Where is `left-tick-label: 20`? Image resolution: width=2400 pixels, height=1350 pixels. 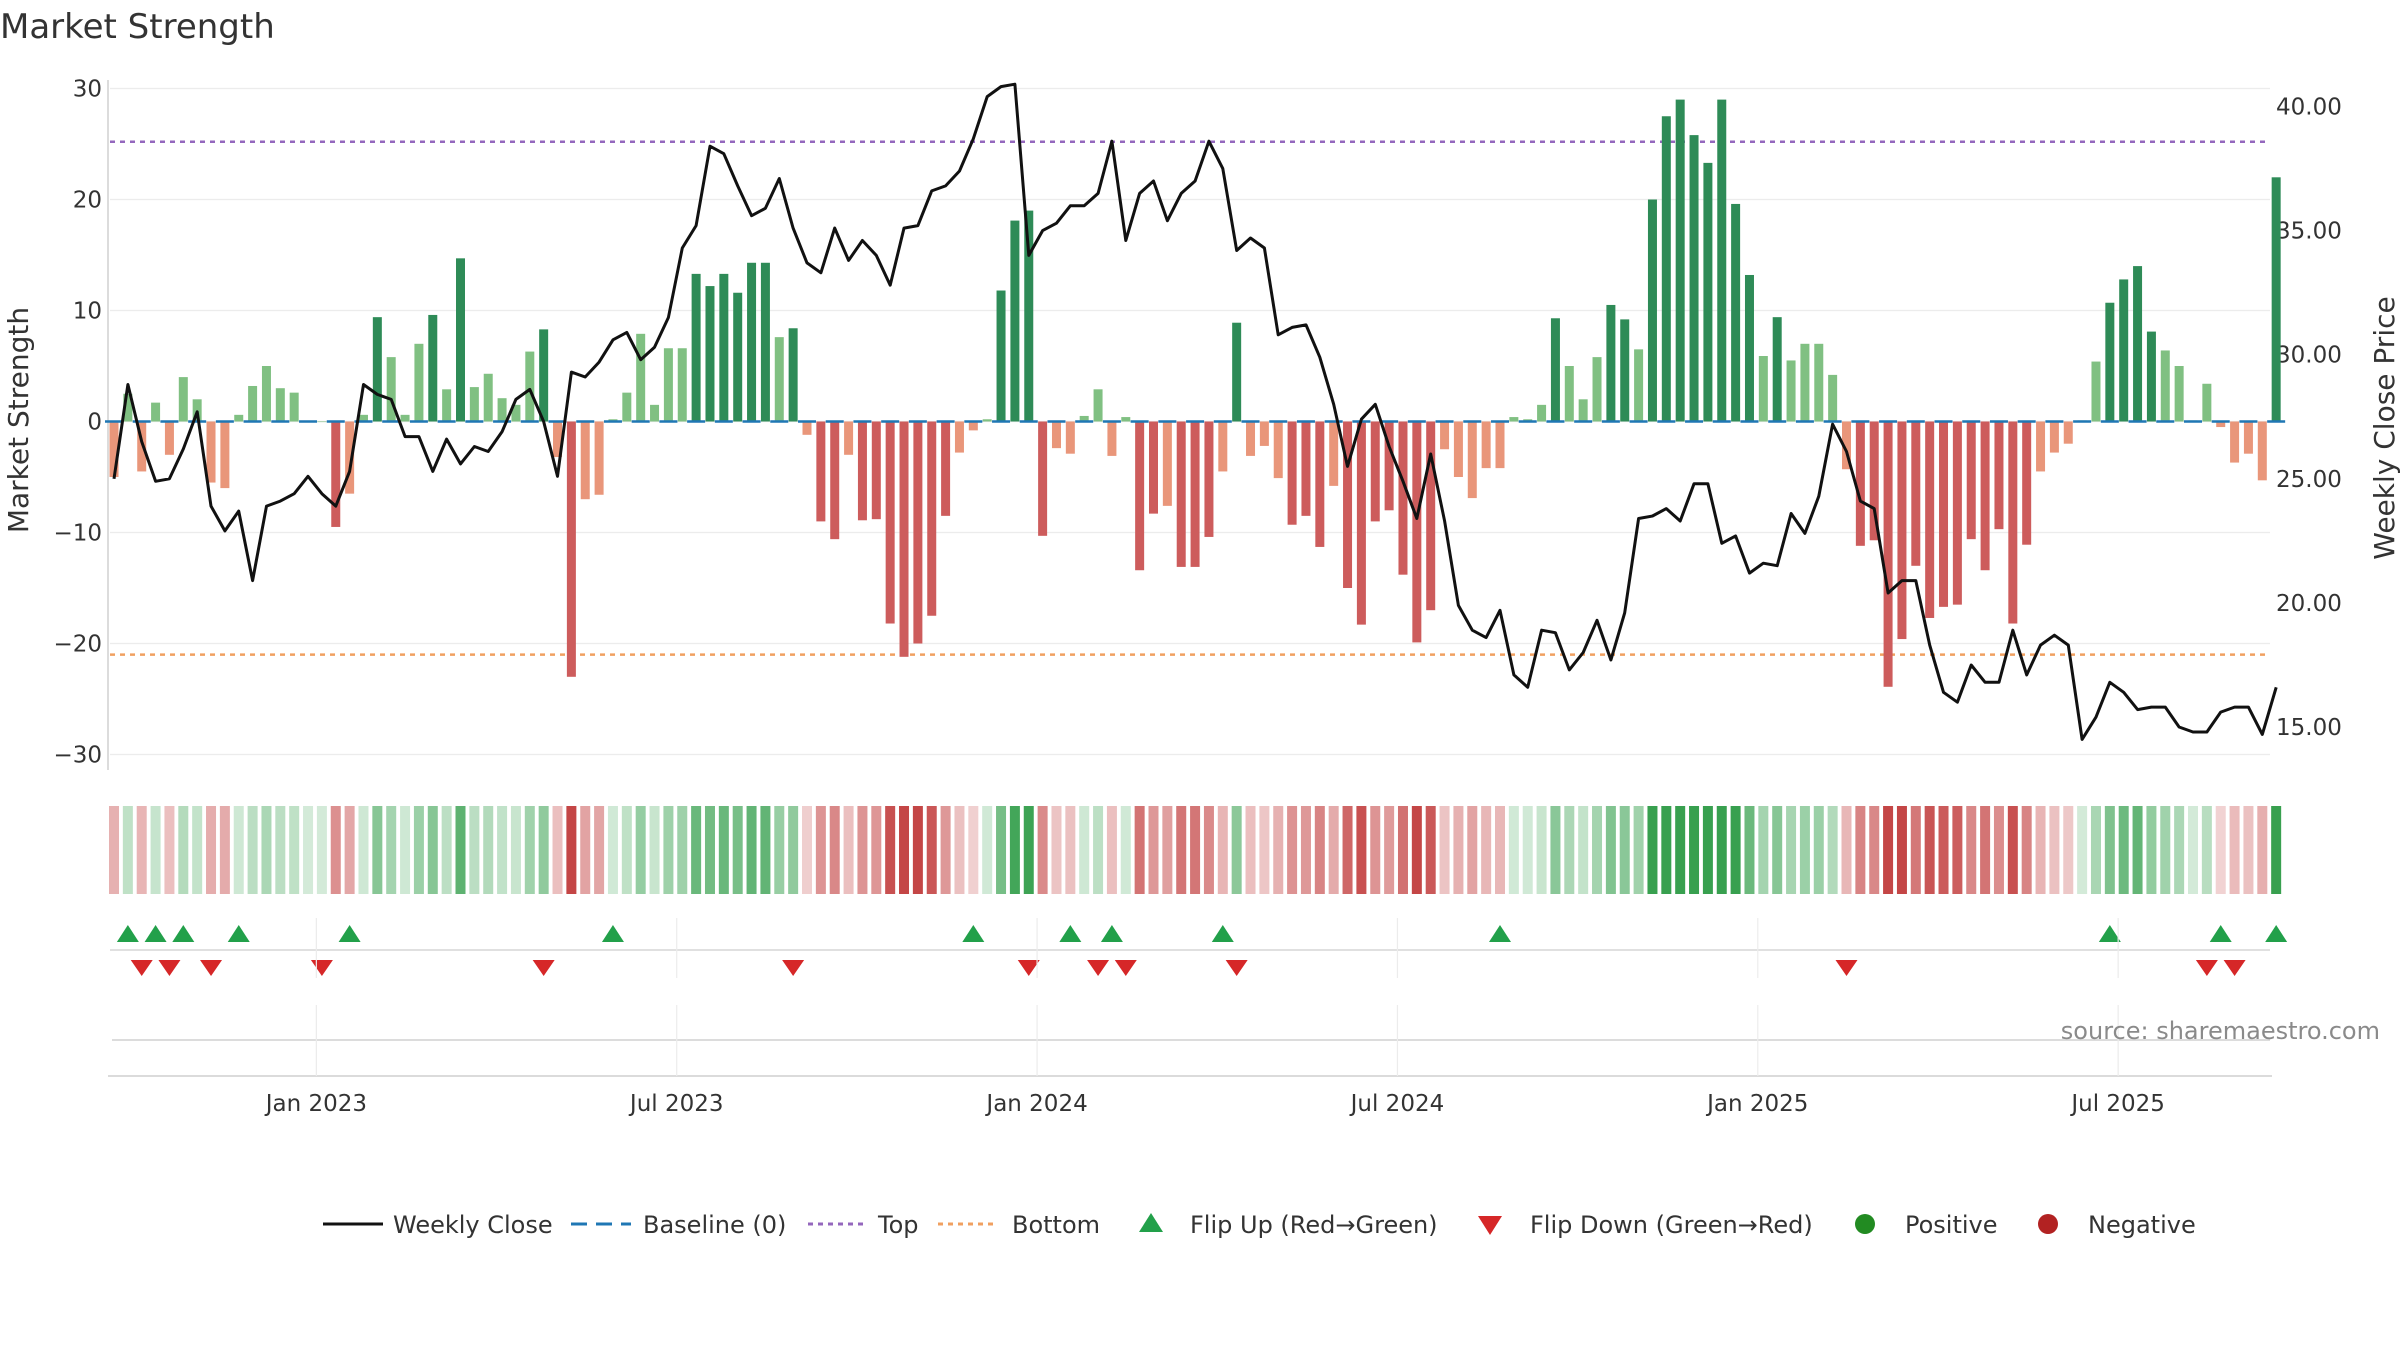 left-tick-label: 20 is located at coordinates (87, 201).